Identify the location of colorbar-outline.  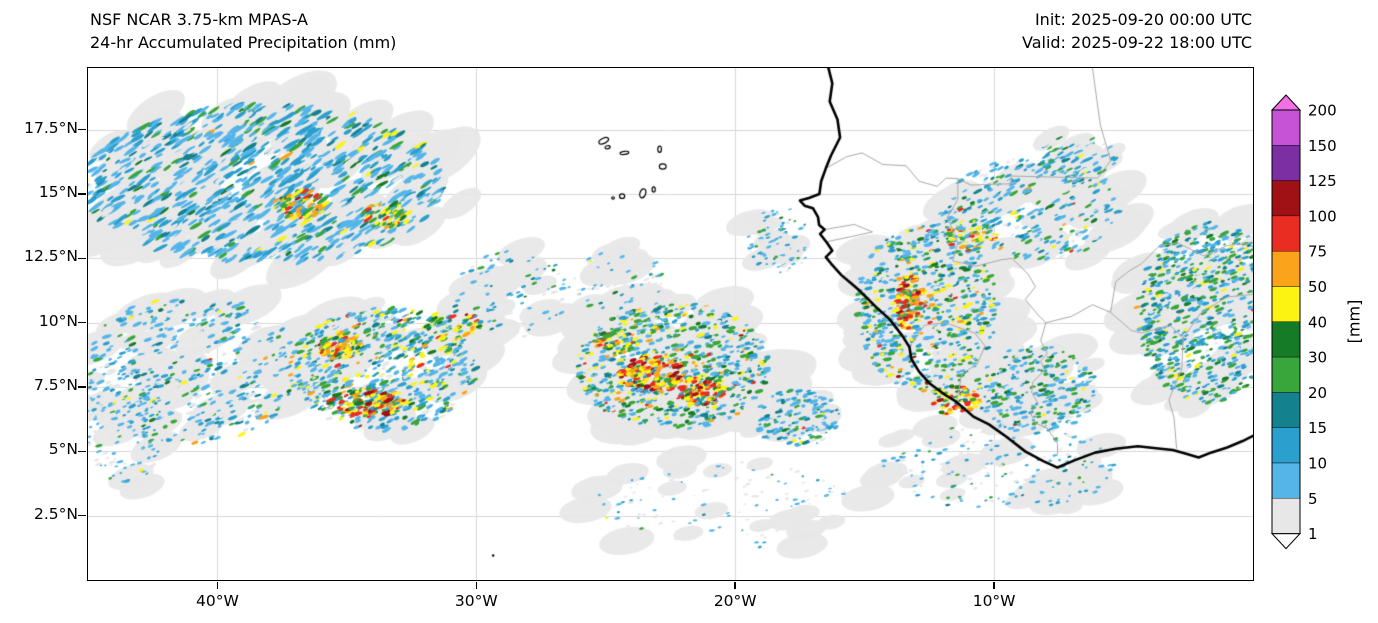
(1286, 322).